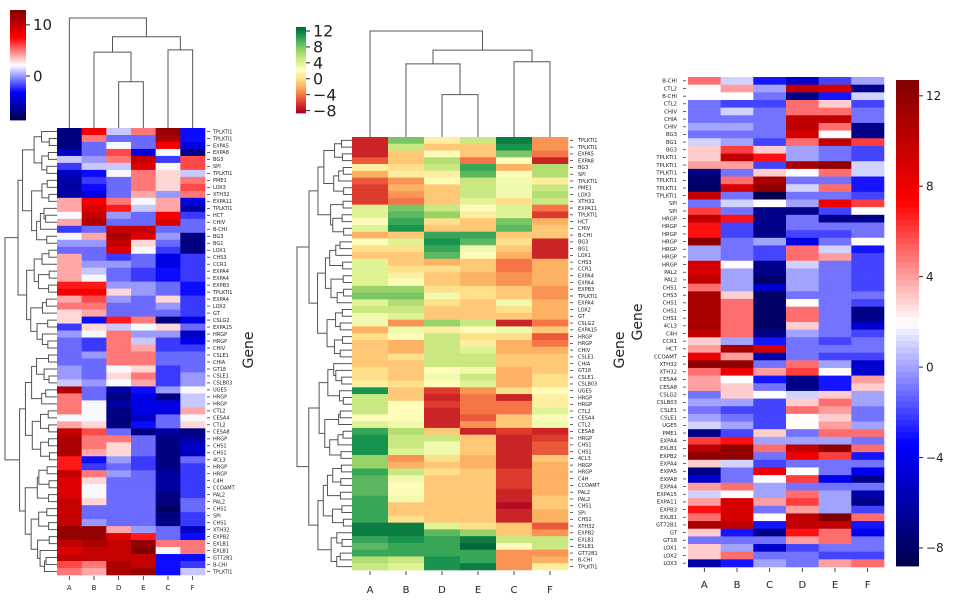  I want to click on row-label: GT, so click(582, 317).